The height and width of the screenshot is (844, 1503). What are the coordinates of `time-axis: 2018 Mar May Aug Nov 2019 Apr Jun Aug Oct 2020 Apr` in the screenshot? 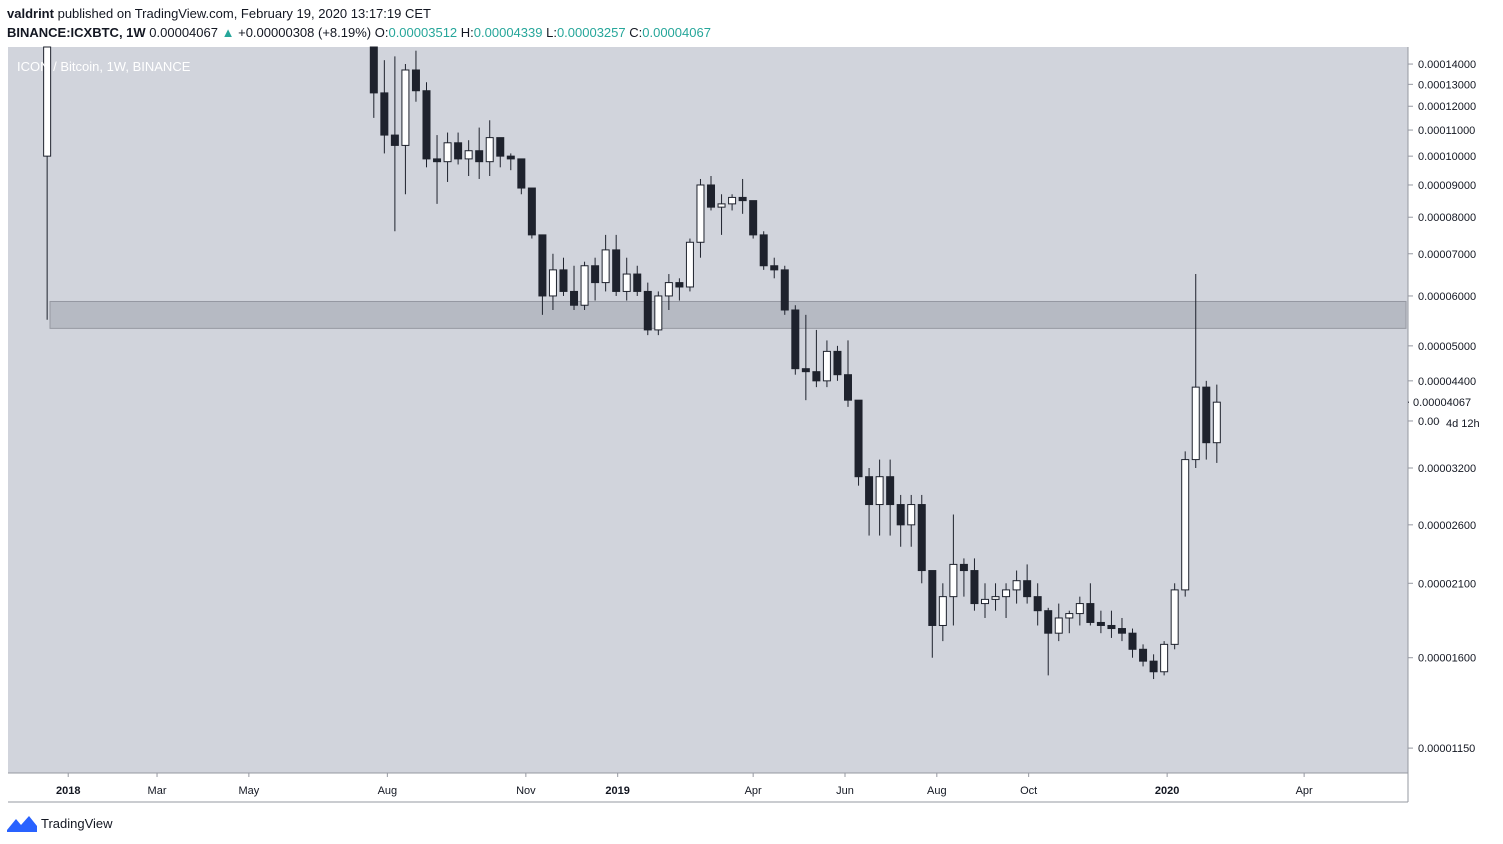 It's located at (684, 785).